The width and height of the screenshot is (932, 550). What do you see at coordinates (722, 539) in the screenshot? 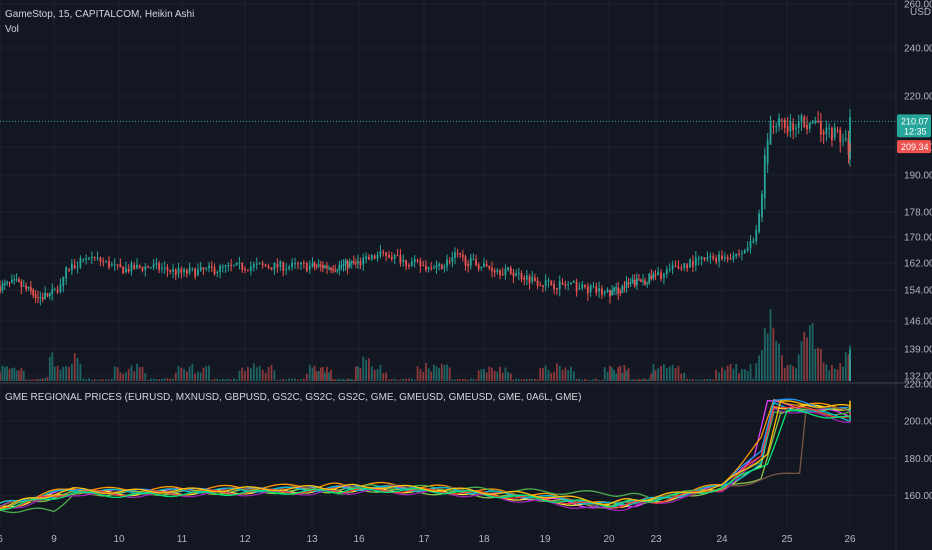
I see `time-tick-label: 24` at bounding box center [722, 539].